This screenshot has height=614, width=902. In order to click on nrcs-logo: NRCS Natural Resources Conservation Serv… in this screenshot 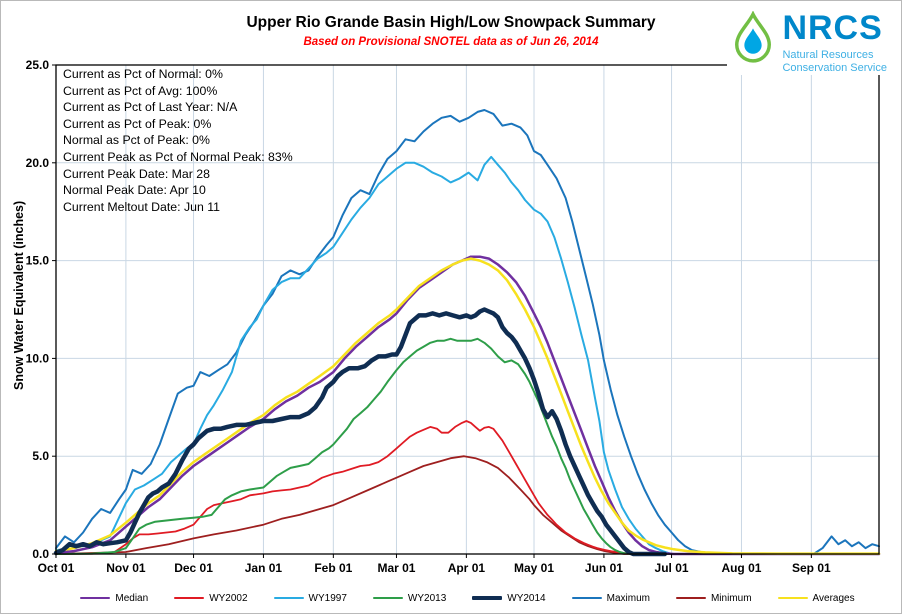, I will do `click(807, 43)`.